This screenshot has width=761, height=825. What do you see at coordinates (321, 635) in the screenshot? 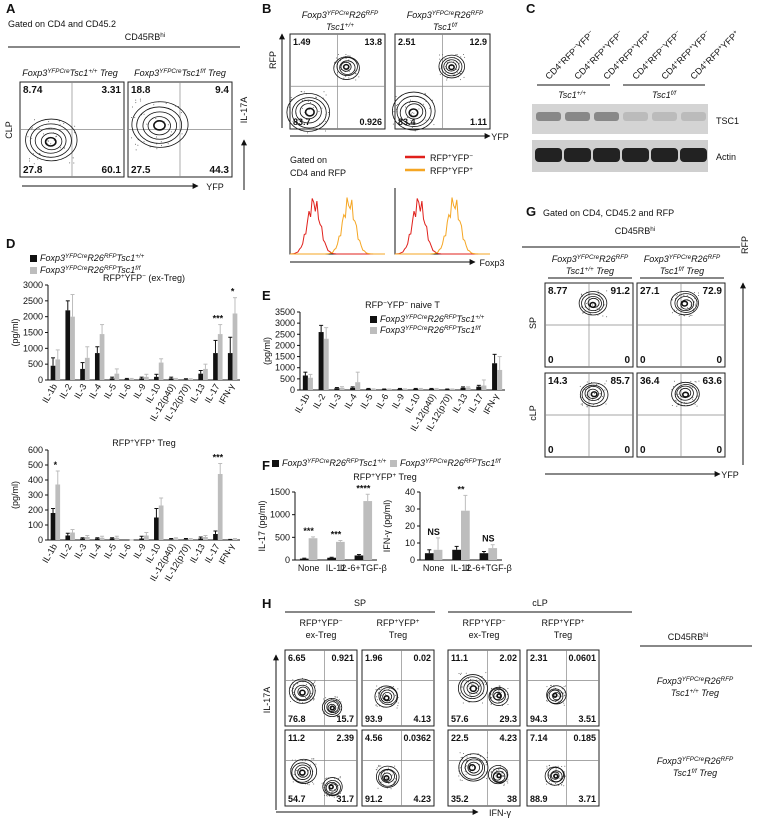
I see `column-title-part: ex-Treg` at bounding box center [321, 635].